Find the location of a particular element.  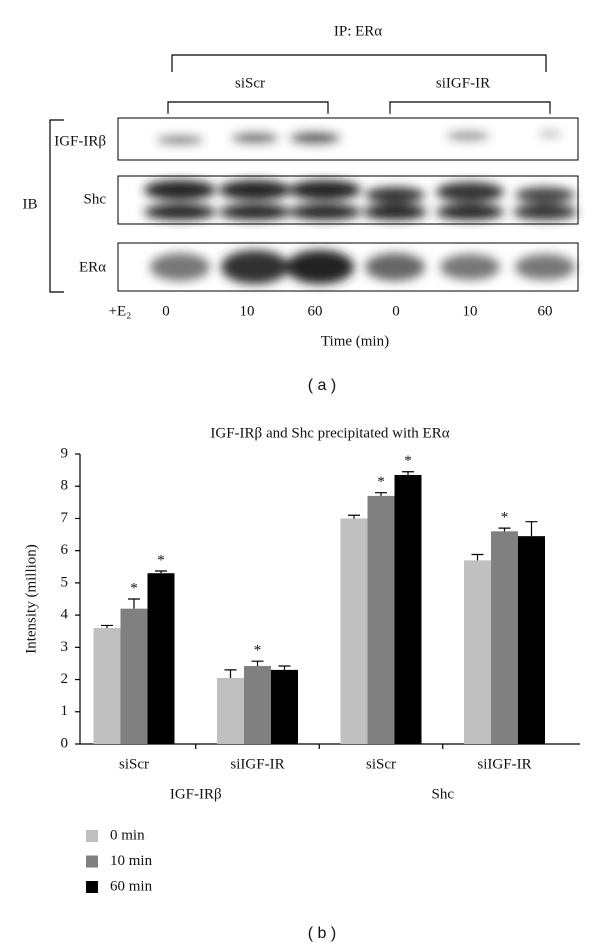

row-label: Shc is located at coordinates (95, 199).